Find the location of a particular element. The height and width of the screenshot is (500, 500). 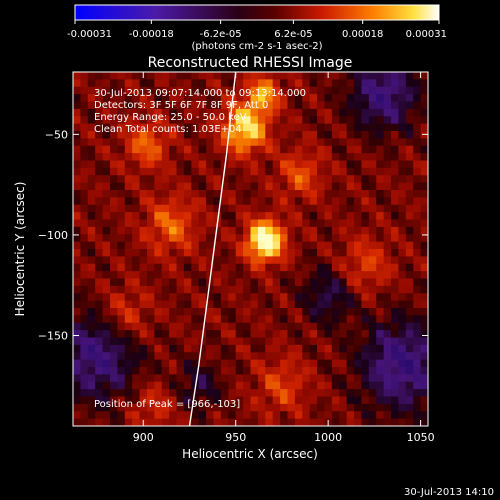

colorbar is located at coordinates (257, 12).